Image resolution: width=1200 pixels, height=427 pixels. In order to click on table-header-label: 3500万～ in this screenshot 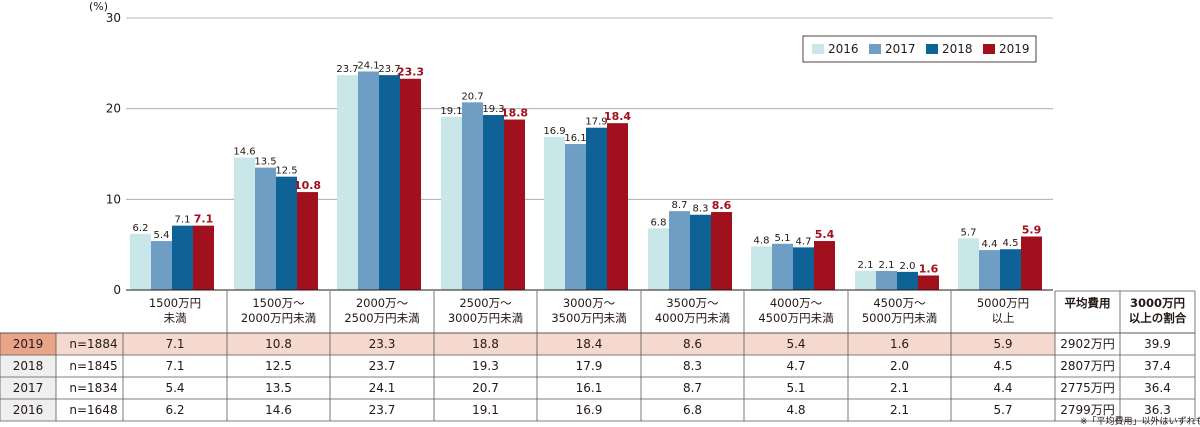, I will do `click(692, 303)`.